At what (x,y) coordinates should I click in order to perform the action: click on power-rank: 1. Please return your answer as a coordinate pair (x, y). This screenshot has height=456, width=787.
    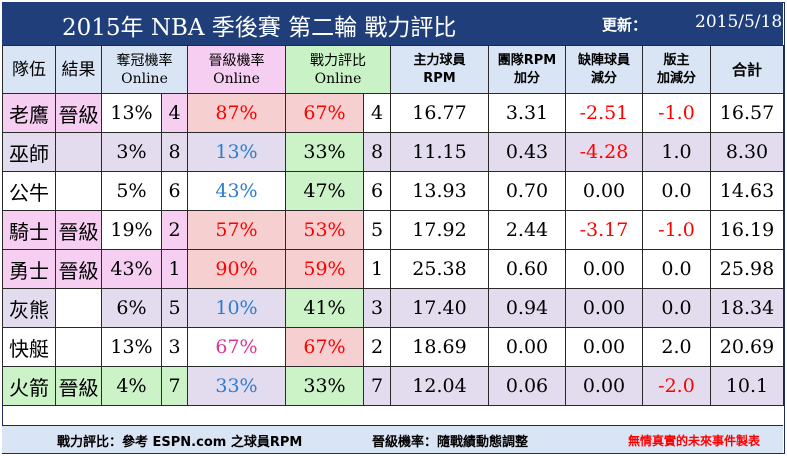
    Looking at the image, I should click on (377, 269).